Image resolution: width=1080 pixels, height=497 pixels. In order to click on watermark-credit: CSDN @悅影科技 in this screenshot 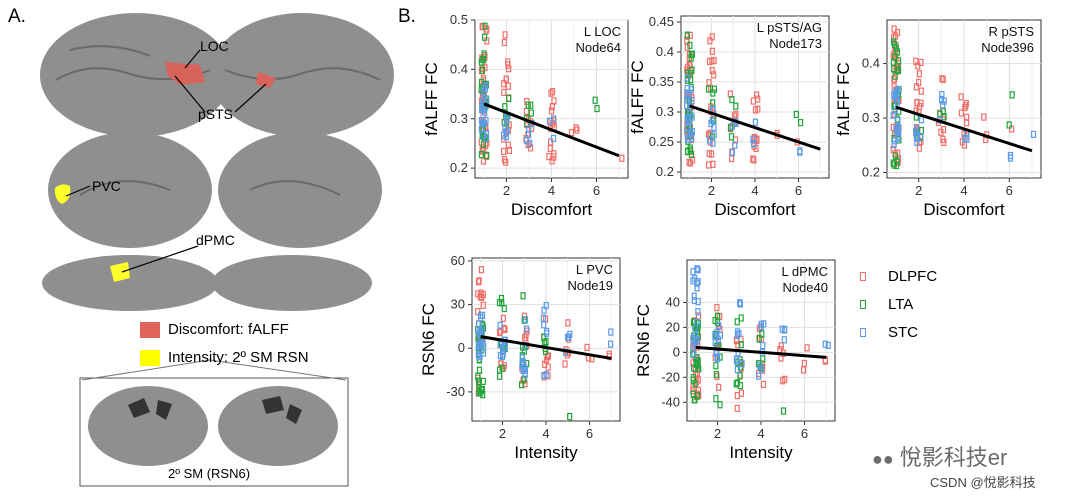, I will do `click(983, 482)`.